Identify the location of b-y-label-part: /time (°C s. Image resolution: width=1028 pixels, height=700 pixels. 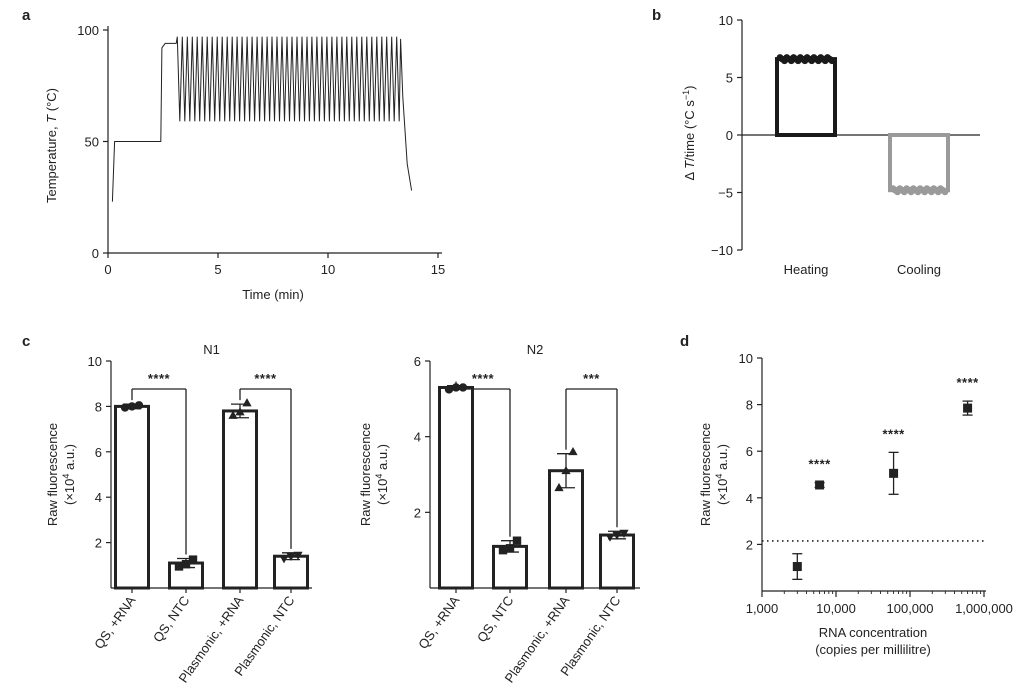
(689, 130).